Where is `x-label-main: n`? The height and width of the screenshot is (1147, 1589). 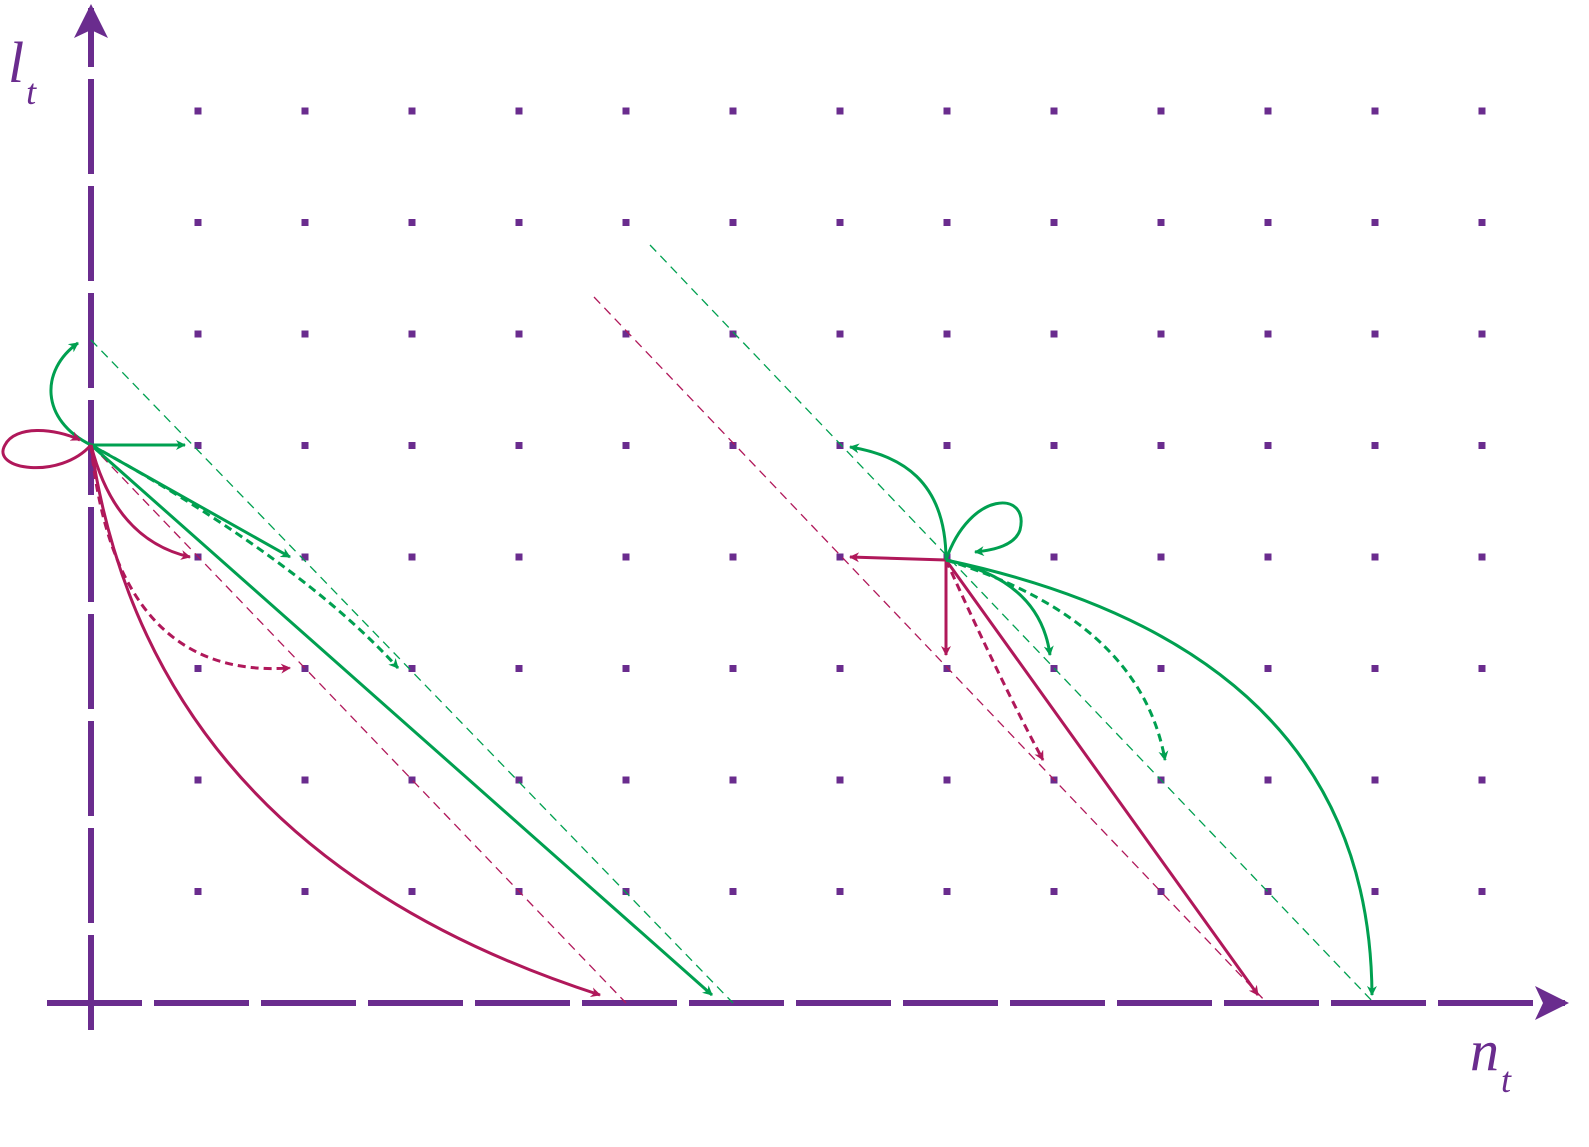
x-label-main: n is located at coordinates (1484, 1050).